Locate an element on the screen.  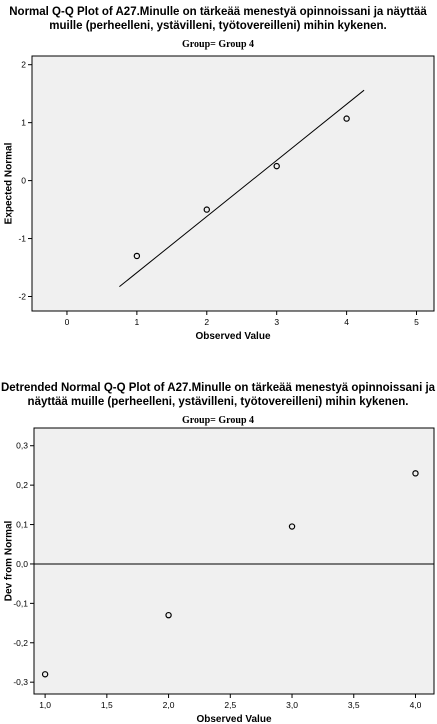
chart2-y-tick-label: 0,0 is located at coordinates (22, 564).